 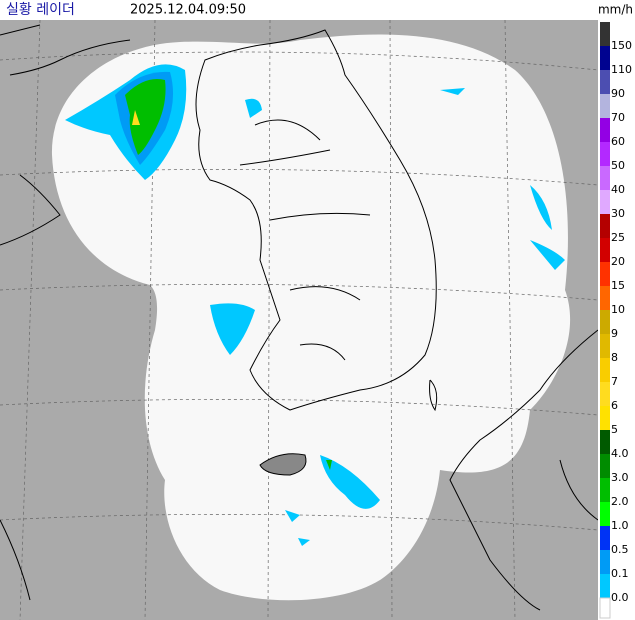 I want to click on legend-label: 110, so click(x=621, y=69).